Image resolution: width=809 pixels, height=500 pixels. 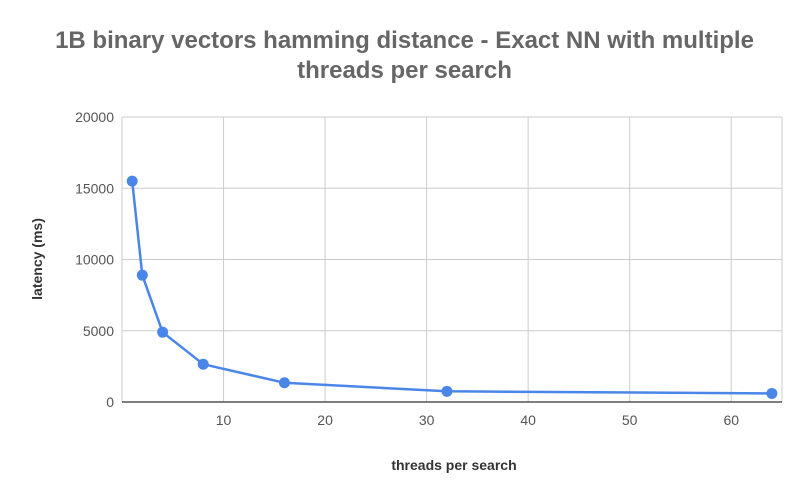 What do you see at coordinates (37, 259) in the screenshot?
I see `y-axis-label: latency (ms)` at bounding box center [37, 259].